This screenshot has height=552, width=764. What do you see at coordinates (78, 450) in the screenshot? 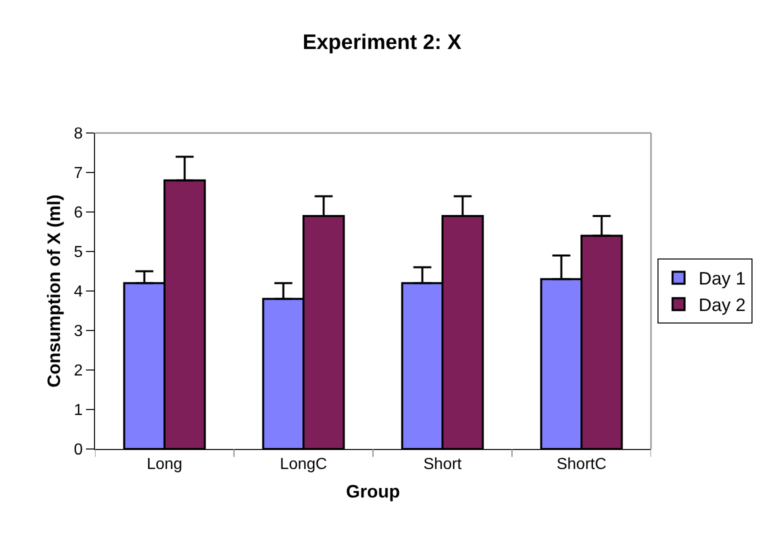
I see `y-tick-label: 0` at bounding box center [78, 450].